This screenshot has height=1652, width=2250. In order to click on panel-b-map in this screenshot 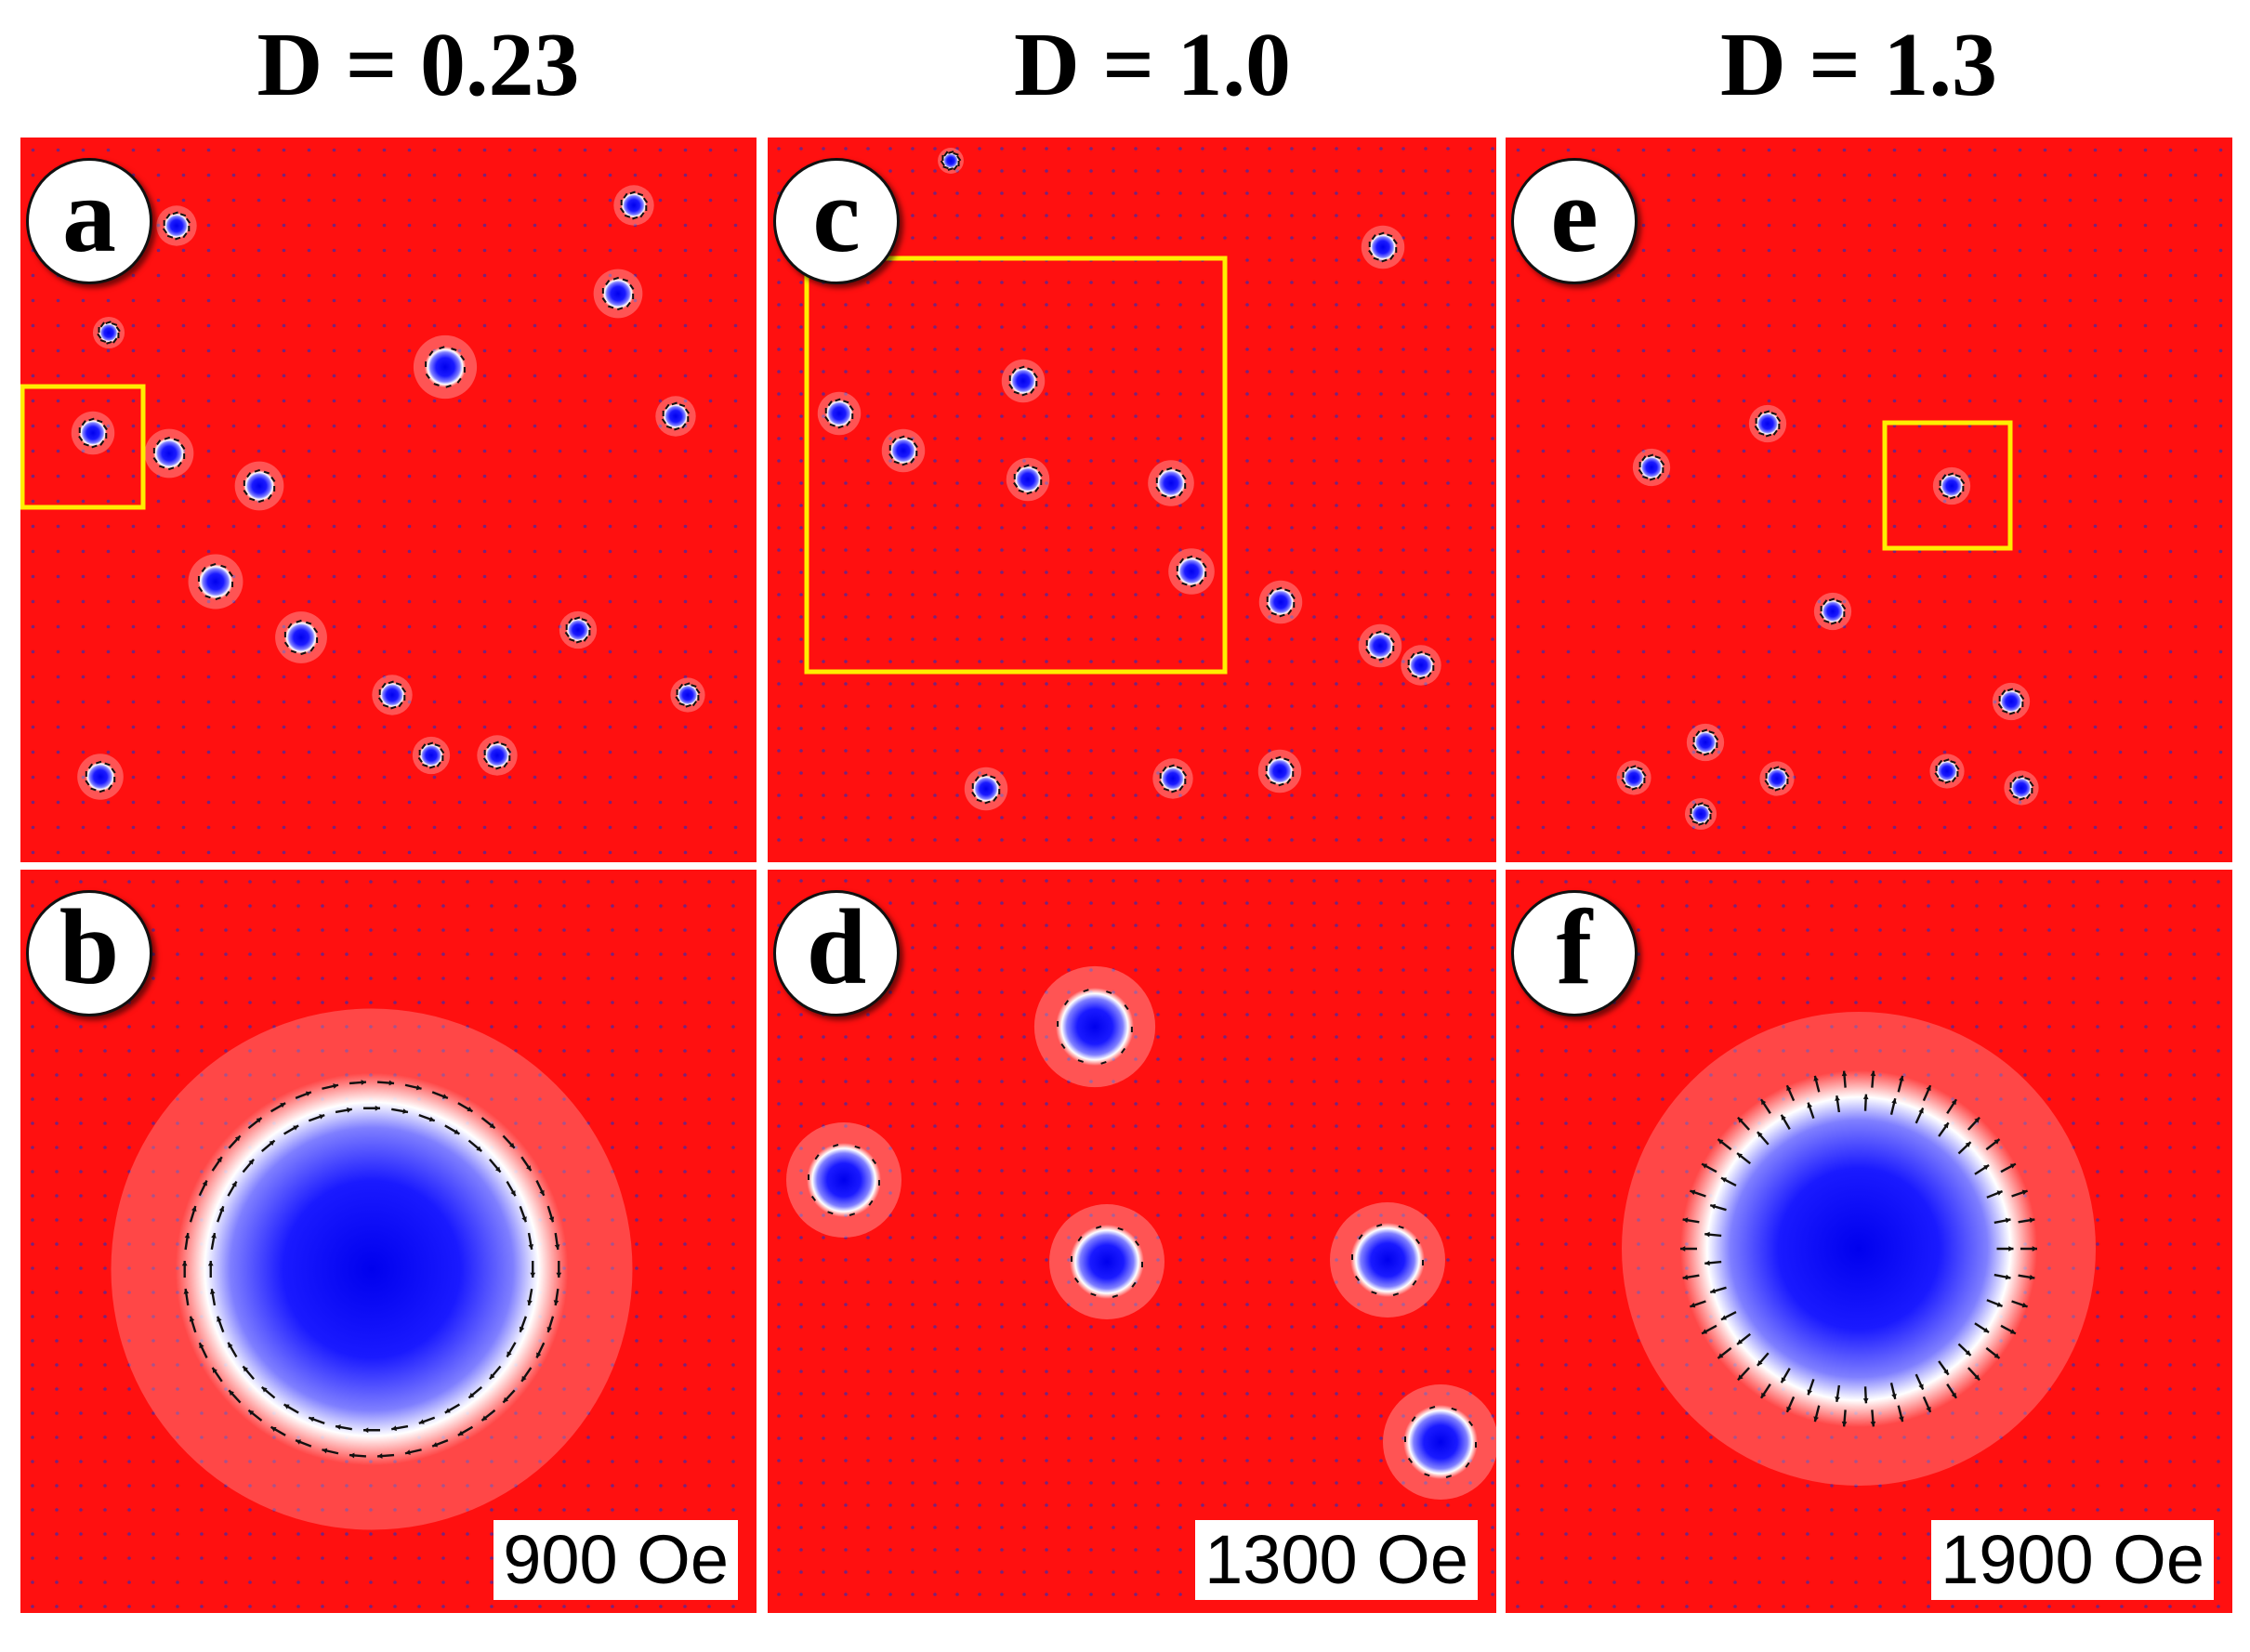, I will do `click(383, 1244)`.